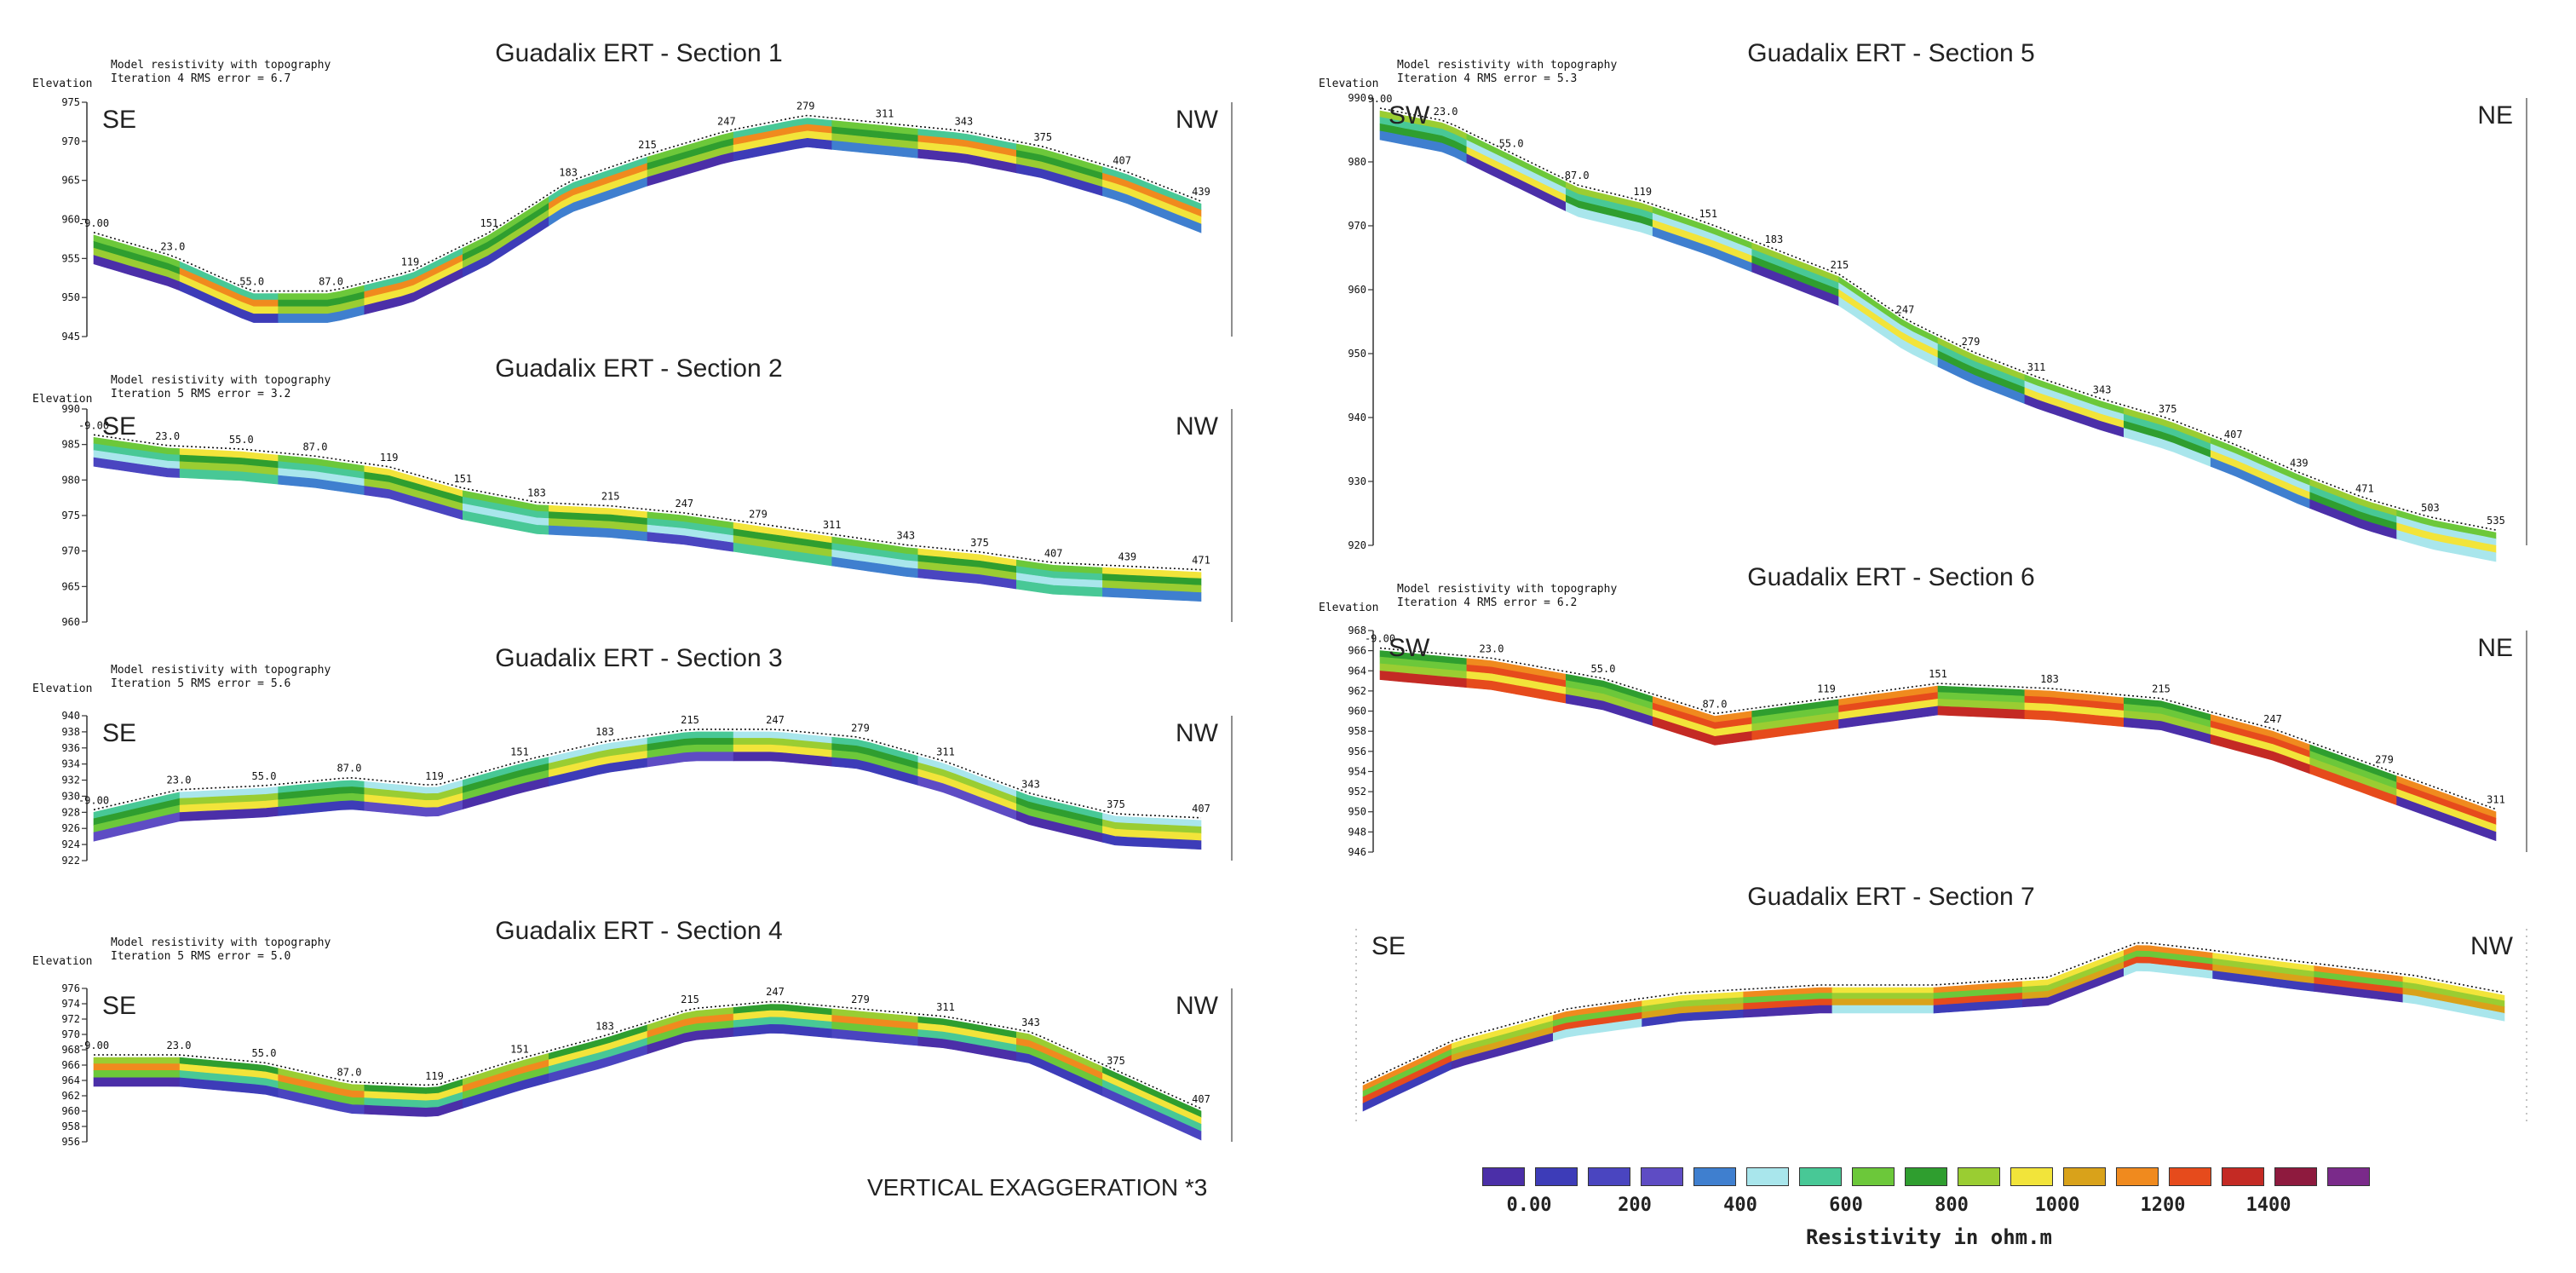 This screenshot has height=1273, width=2576. What do you see at coordinates (2496, 521) in the screenshot?
I see `electrode-position-label: 535` at bounding box center [2496, 521].